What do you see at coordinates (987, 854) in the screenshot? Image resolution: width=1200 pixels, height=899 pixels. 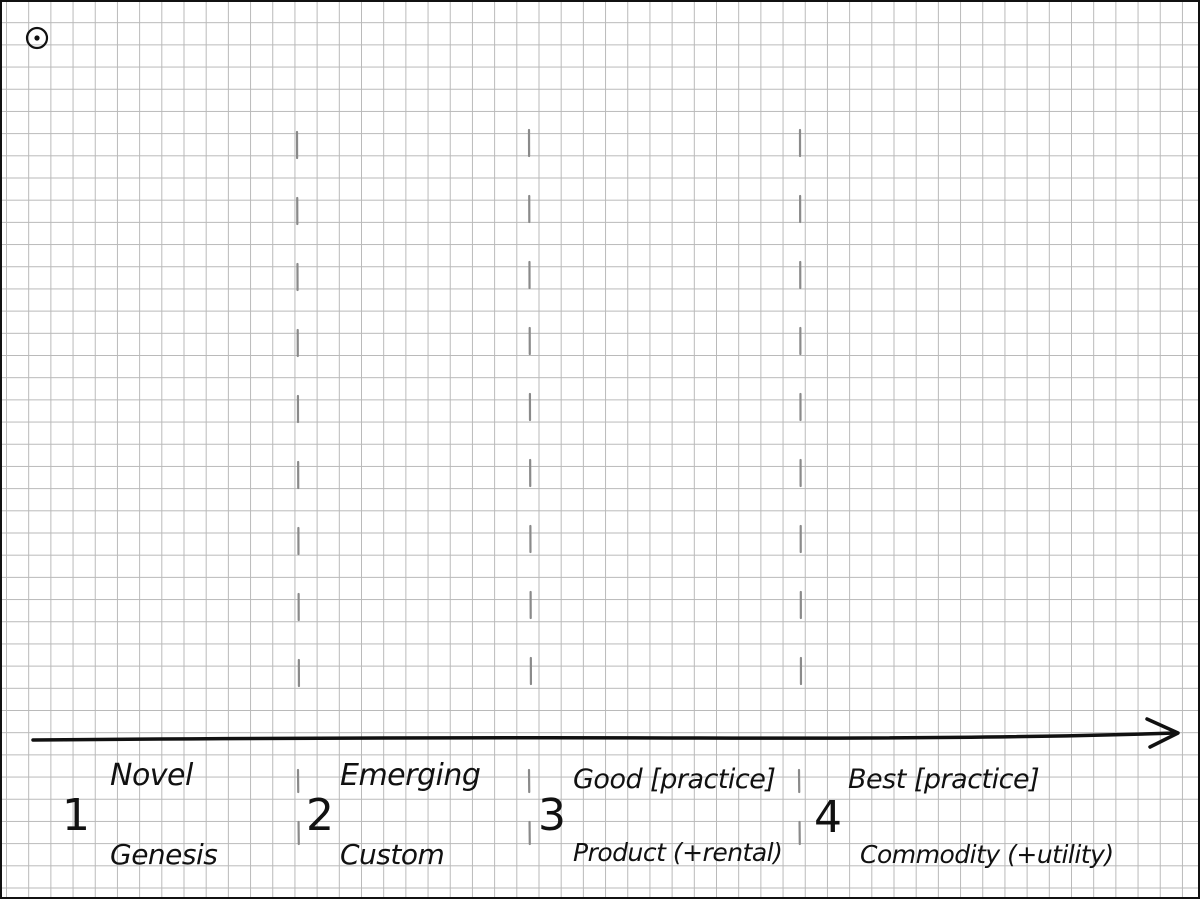 I see `stage-bottom-label-4: Commodity (+utility)` at bounding box center [987, 854].